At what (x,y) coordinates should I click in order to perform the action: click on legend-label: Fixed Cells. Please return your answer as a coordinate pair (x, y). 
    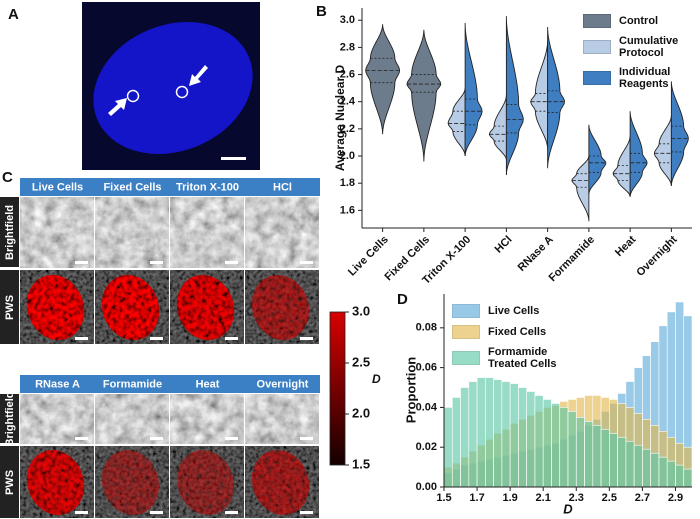
    Looking at the image, I should click on (517, 332).